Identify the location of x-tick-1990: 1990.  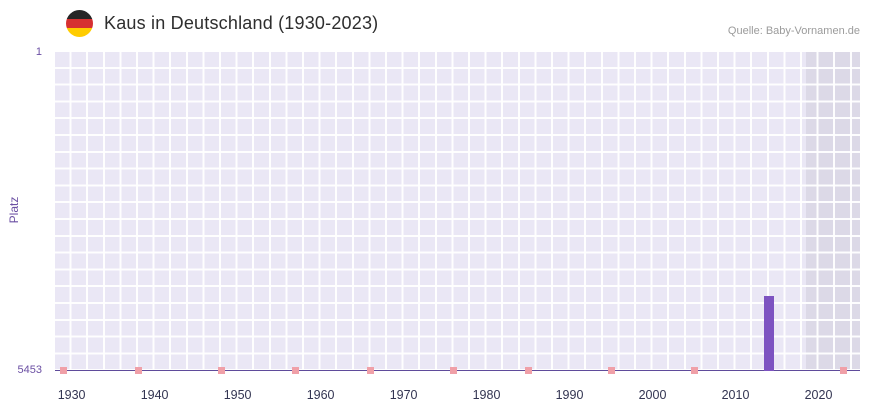
(569, 395).